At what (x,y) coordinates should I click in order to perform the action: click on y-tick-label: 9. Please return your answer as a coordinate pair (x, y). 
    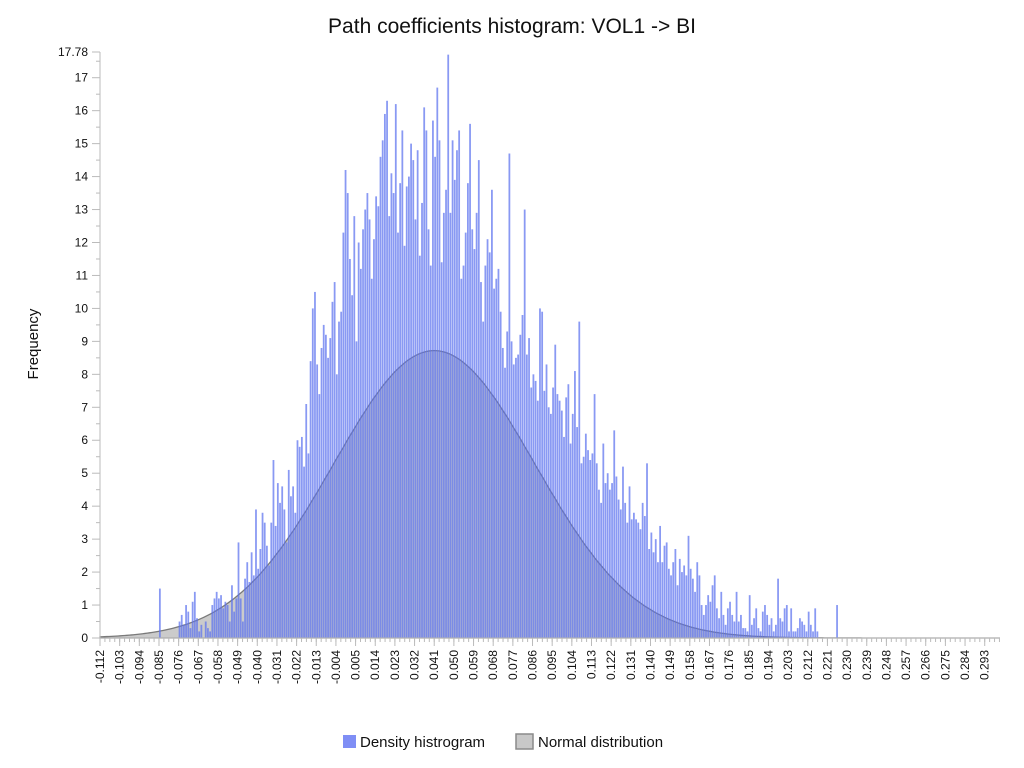
    Looking at the image, I should click on (84, 341).